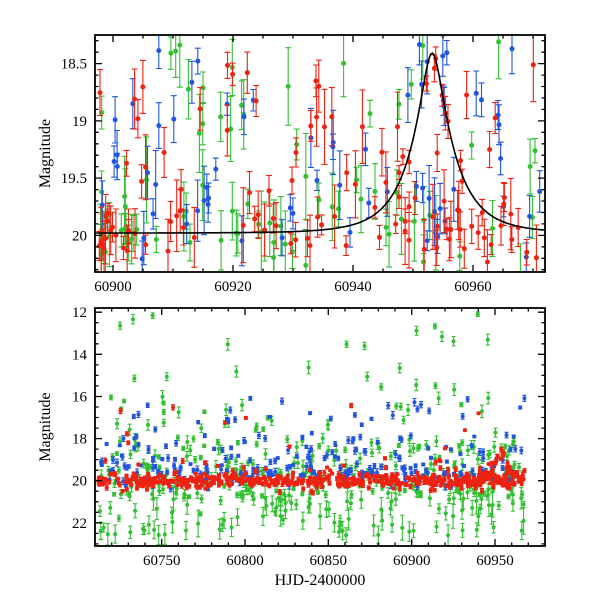  Describe the element at coordinates (473, 287) in the screenshot. I see `x-tick-label: 60960` at that location.